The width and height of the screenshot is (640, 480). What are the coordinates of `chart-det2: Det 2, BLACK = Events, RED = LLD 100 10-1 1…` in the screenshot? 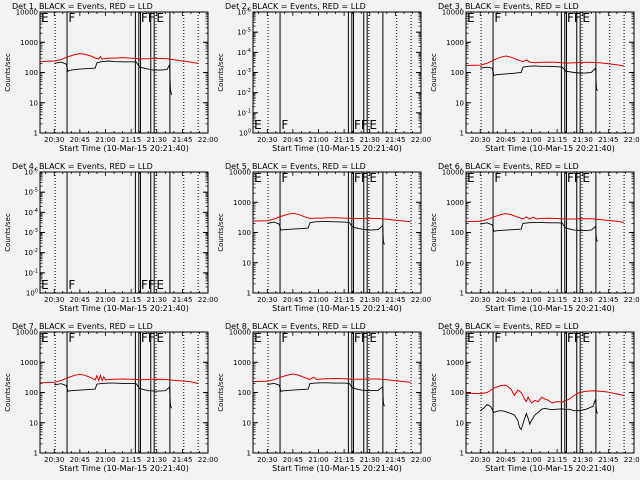 It's located at (324, 77).